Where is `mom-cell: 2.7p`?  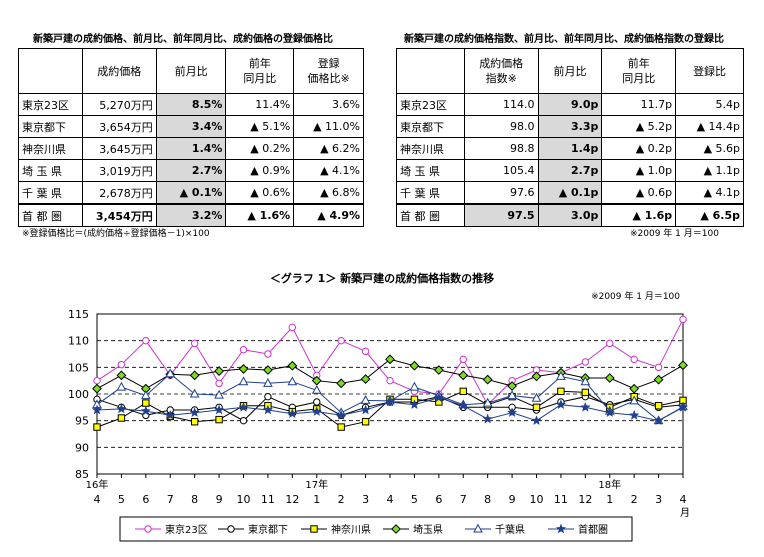 mom-cell: 2.7p is located at coordinates (570, 170).